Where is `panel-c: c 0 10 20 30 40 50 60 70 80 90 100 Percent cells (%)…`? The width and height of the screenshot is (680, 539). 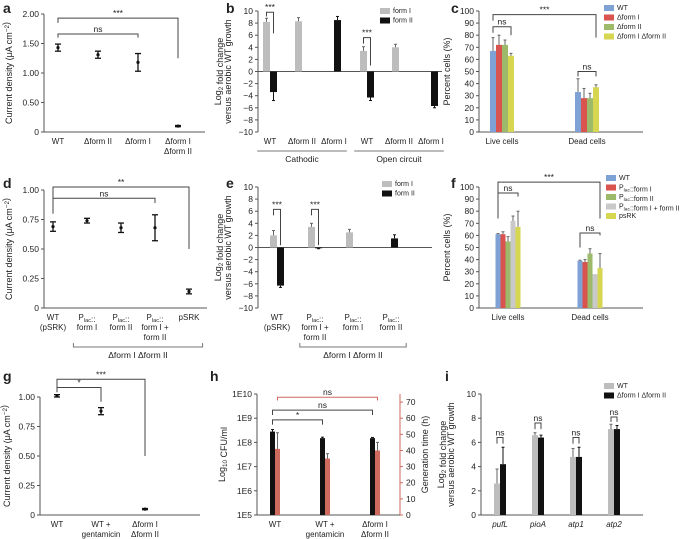
panel-c: c 0 10 20 30 40 50 60 70 80 90 100 Percent cells (%)… is located at coordinates (554, 73).